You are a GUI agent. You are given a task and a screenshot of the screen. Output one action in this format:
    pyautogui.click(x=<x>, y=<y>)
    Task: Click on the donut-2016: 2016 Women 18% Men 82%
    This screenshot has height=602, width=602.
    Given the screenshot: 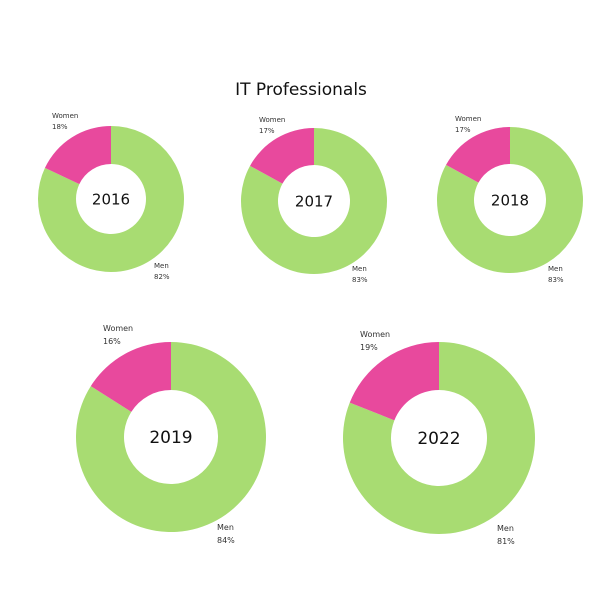 What is the action you would take?
    pyautogui.click(x=110, y=196)
    